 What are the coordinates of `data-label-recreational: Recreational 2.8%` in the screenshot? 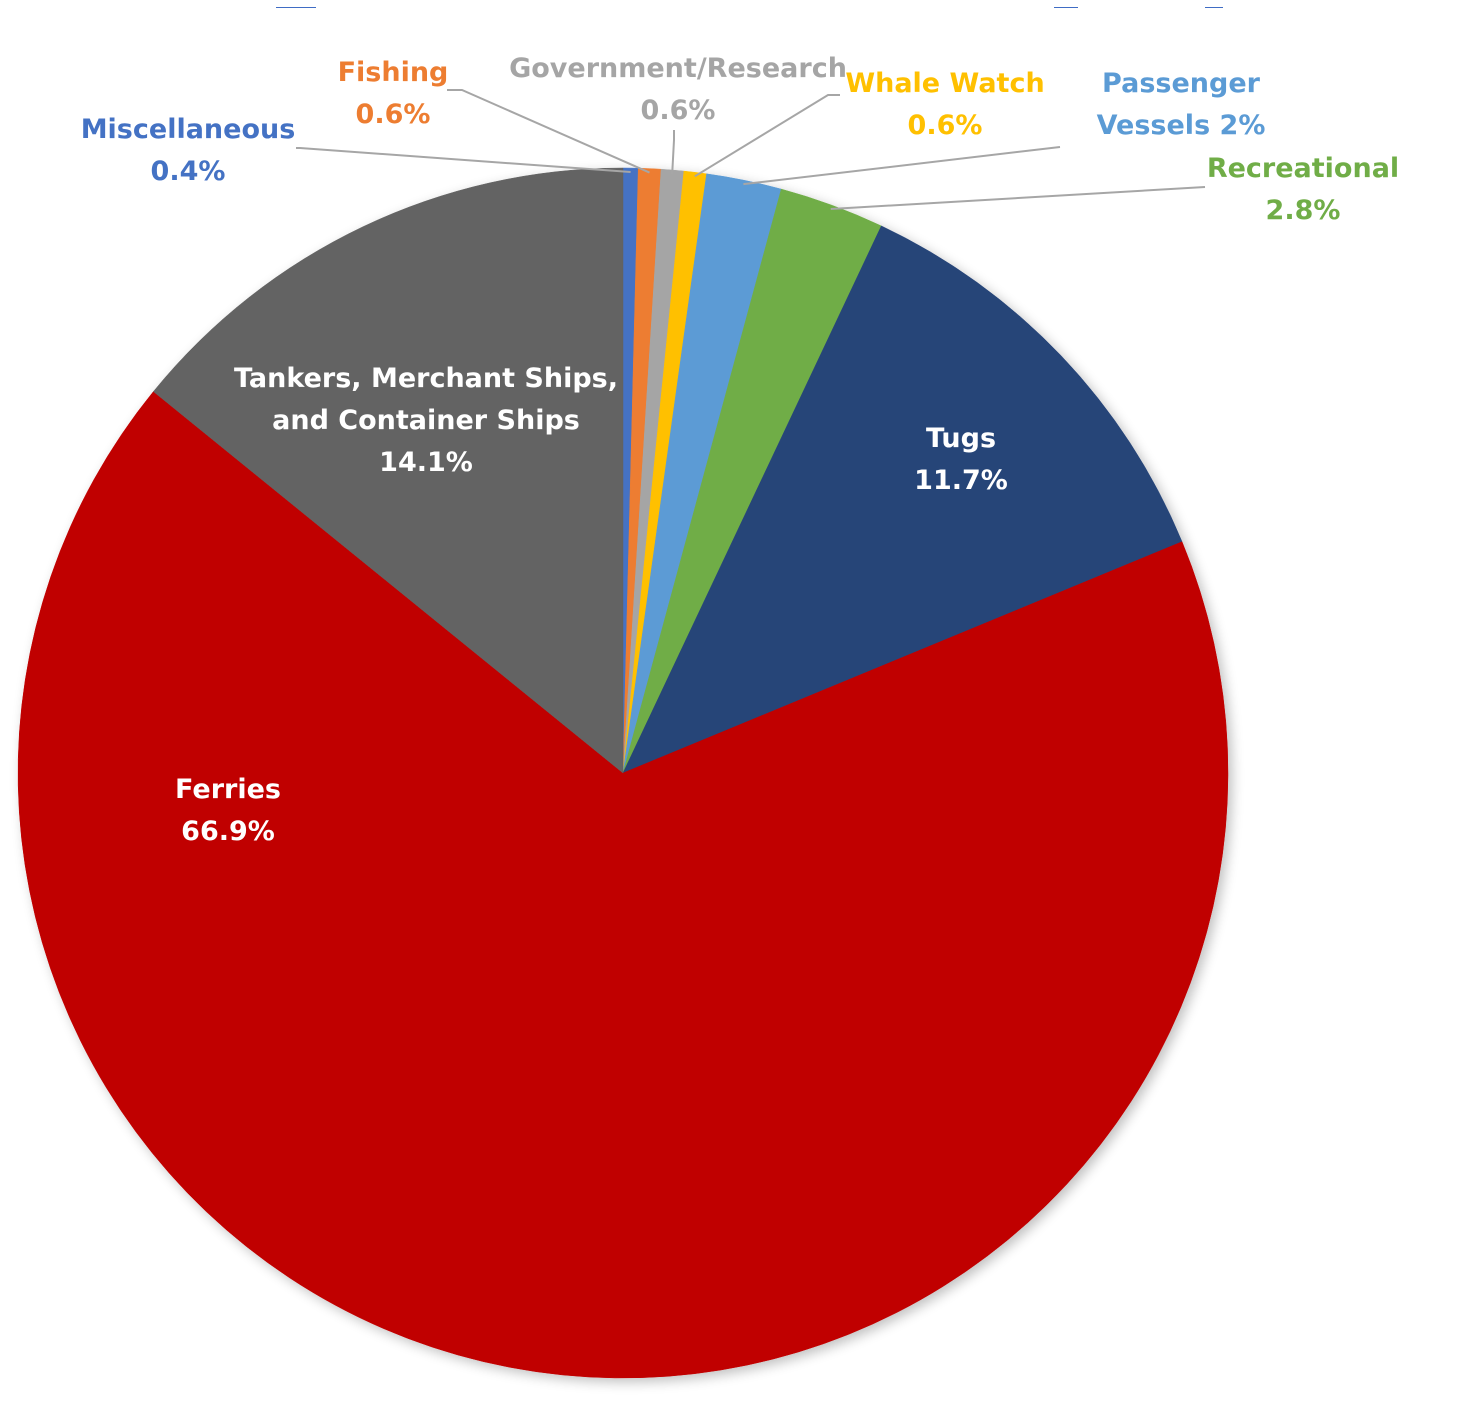 It's located at (1303, 189).